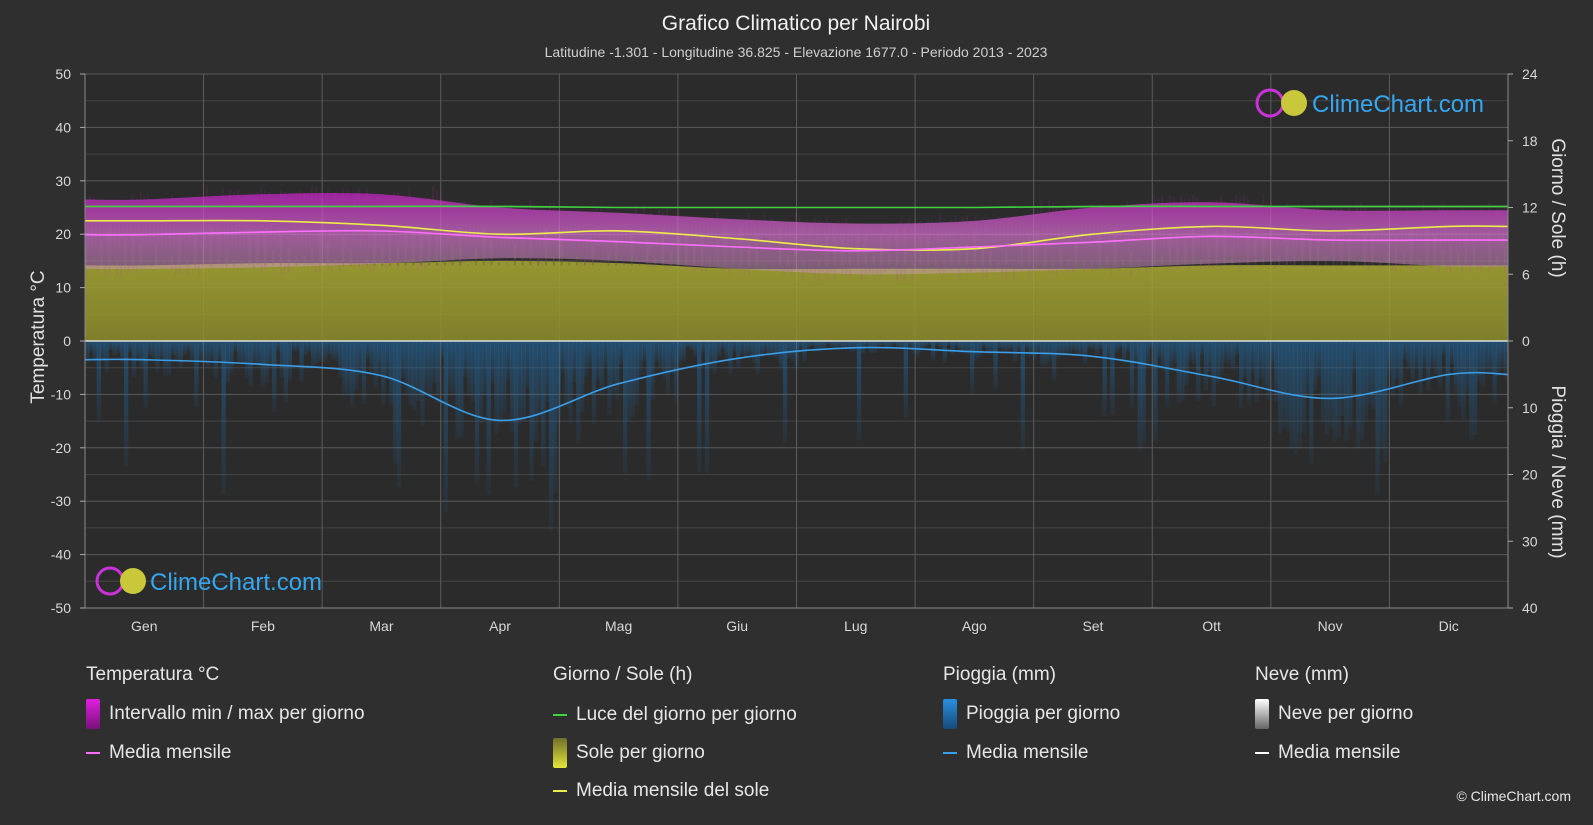 This screenshot has width=1593, height=825. I want to click on legend-heading-day-sun: Giorno / Sole (h), so click(623, 674).